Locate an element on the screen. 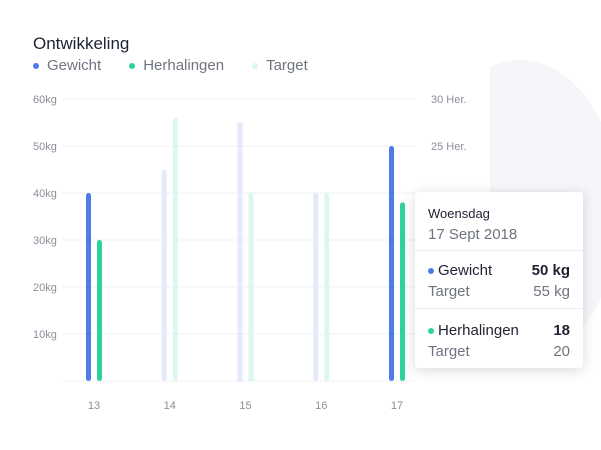  legend-item-gewicht: Gewicht is located at coordinates (67, 65).